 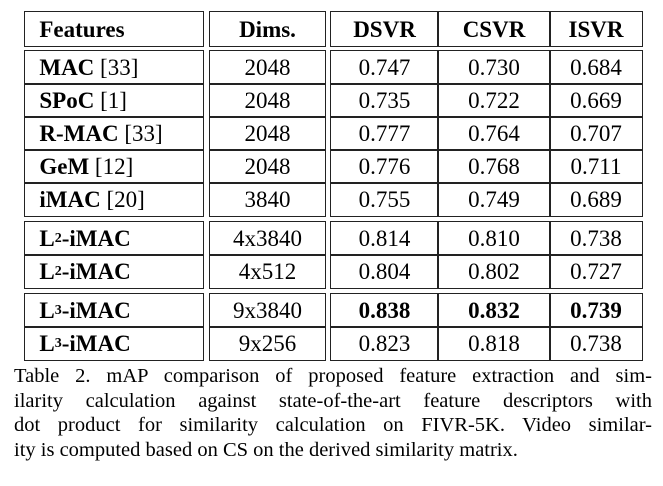 I want to click on header-cell: ISVR, so click(x=596, y=29).